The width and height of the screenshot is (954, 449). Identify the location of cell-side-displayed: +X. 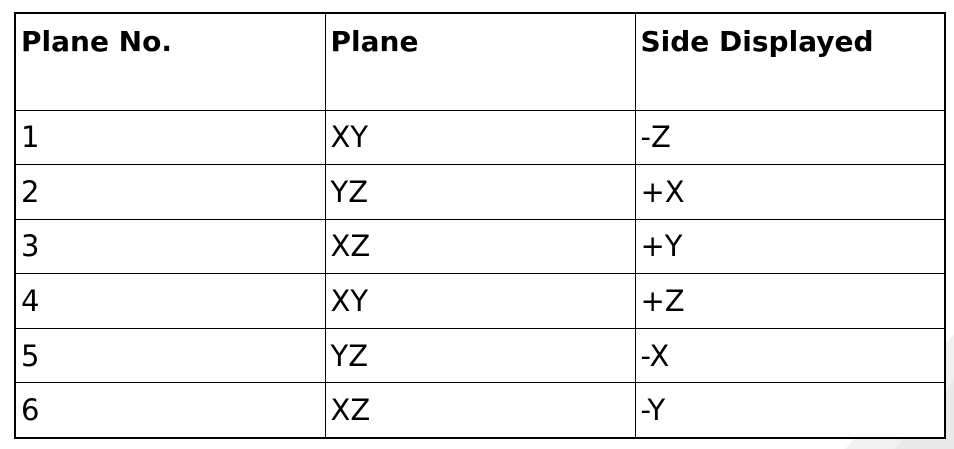
(790, 192).